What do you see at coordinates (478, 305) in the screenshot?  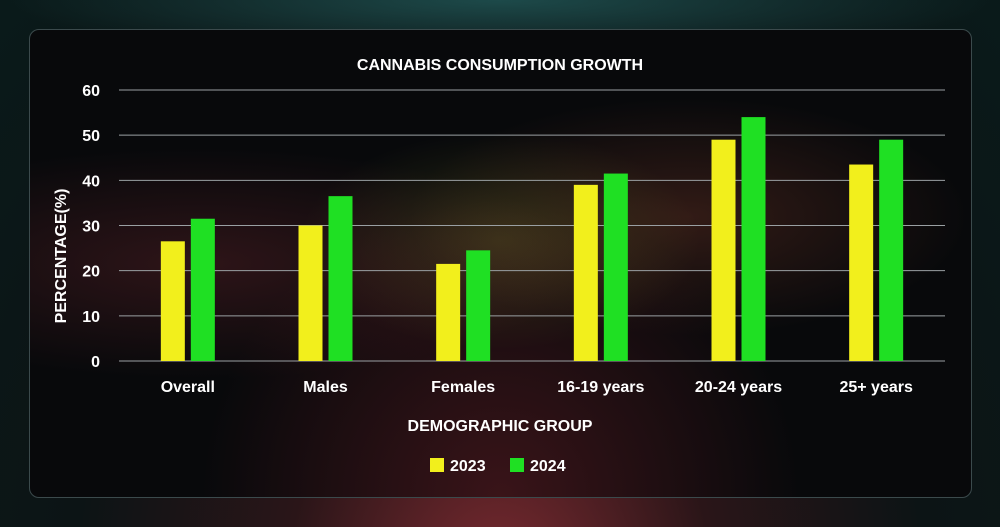 I see `bar-2024-females` at bounding box center [478, 305].